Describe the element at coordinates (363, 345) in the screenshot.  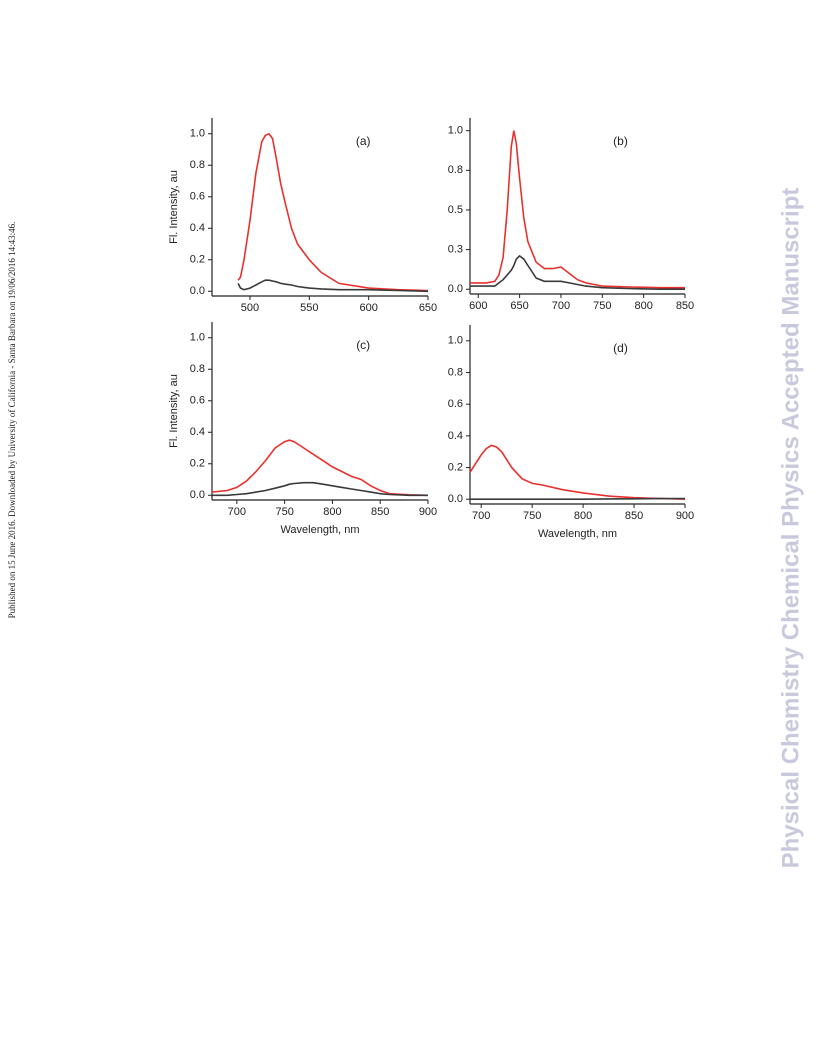
I see `panel-label: (c)` at that location.